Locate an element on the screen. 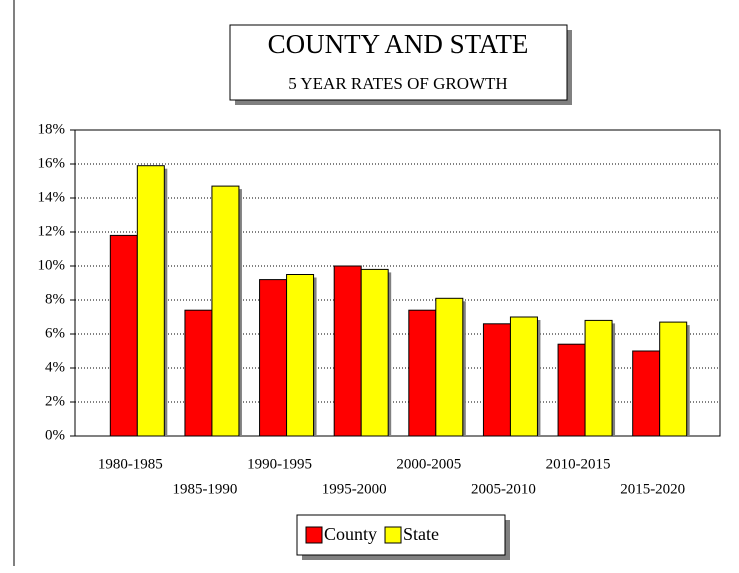  x-tick-label: 2000-2005 is located at coordinates (428, 464).